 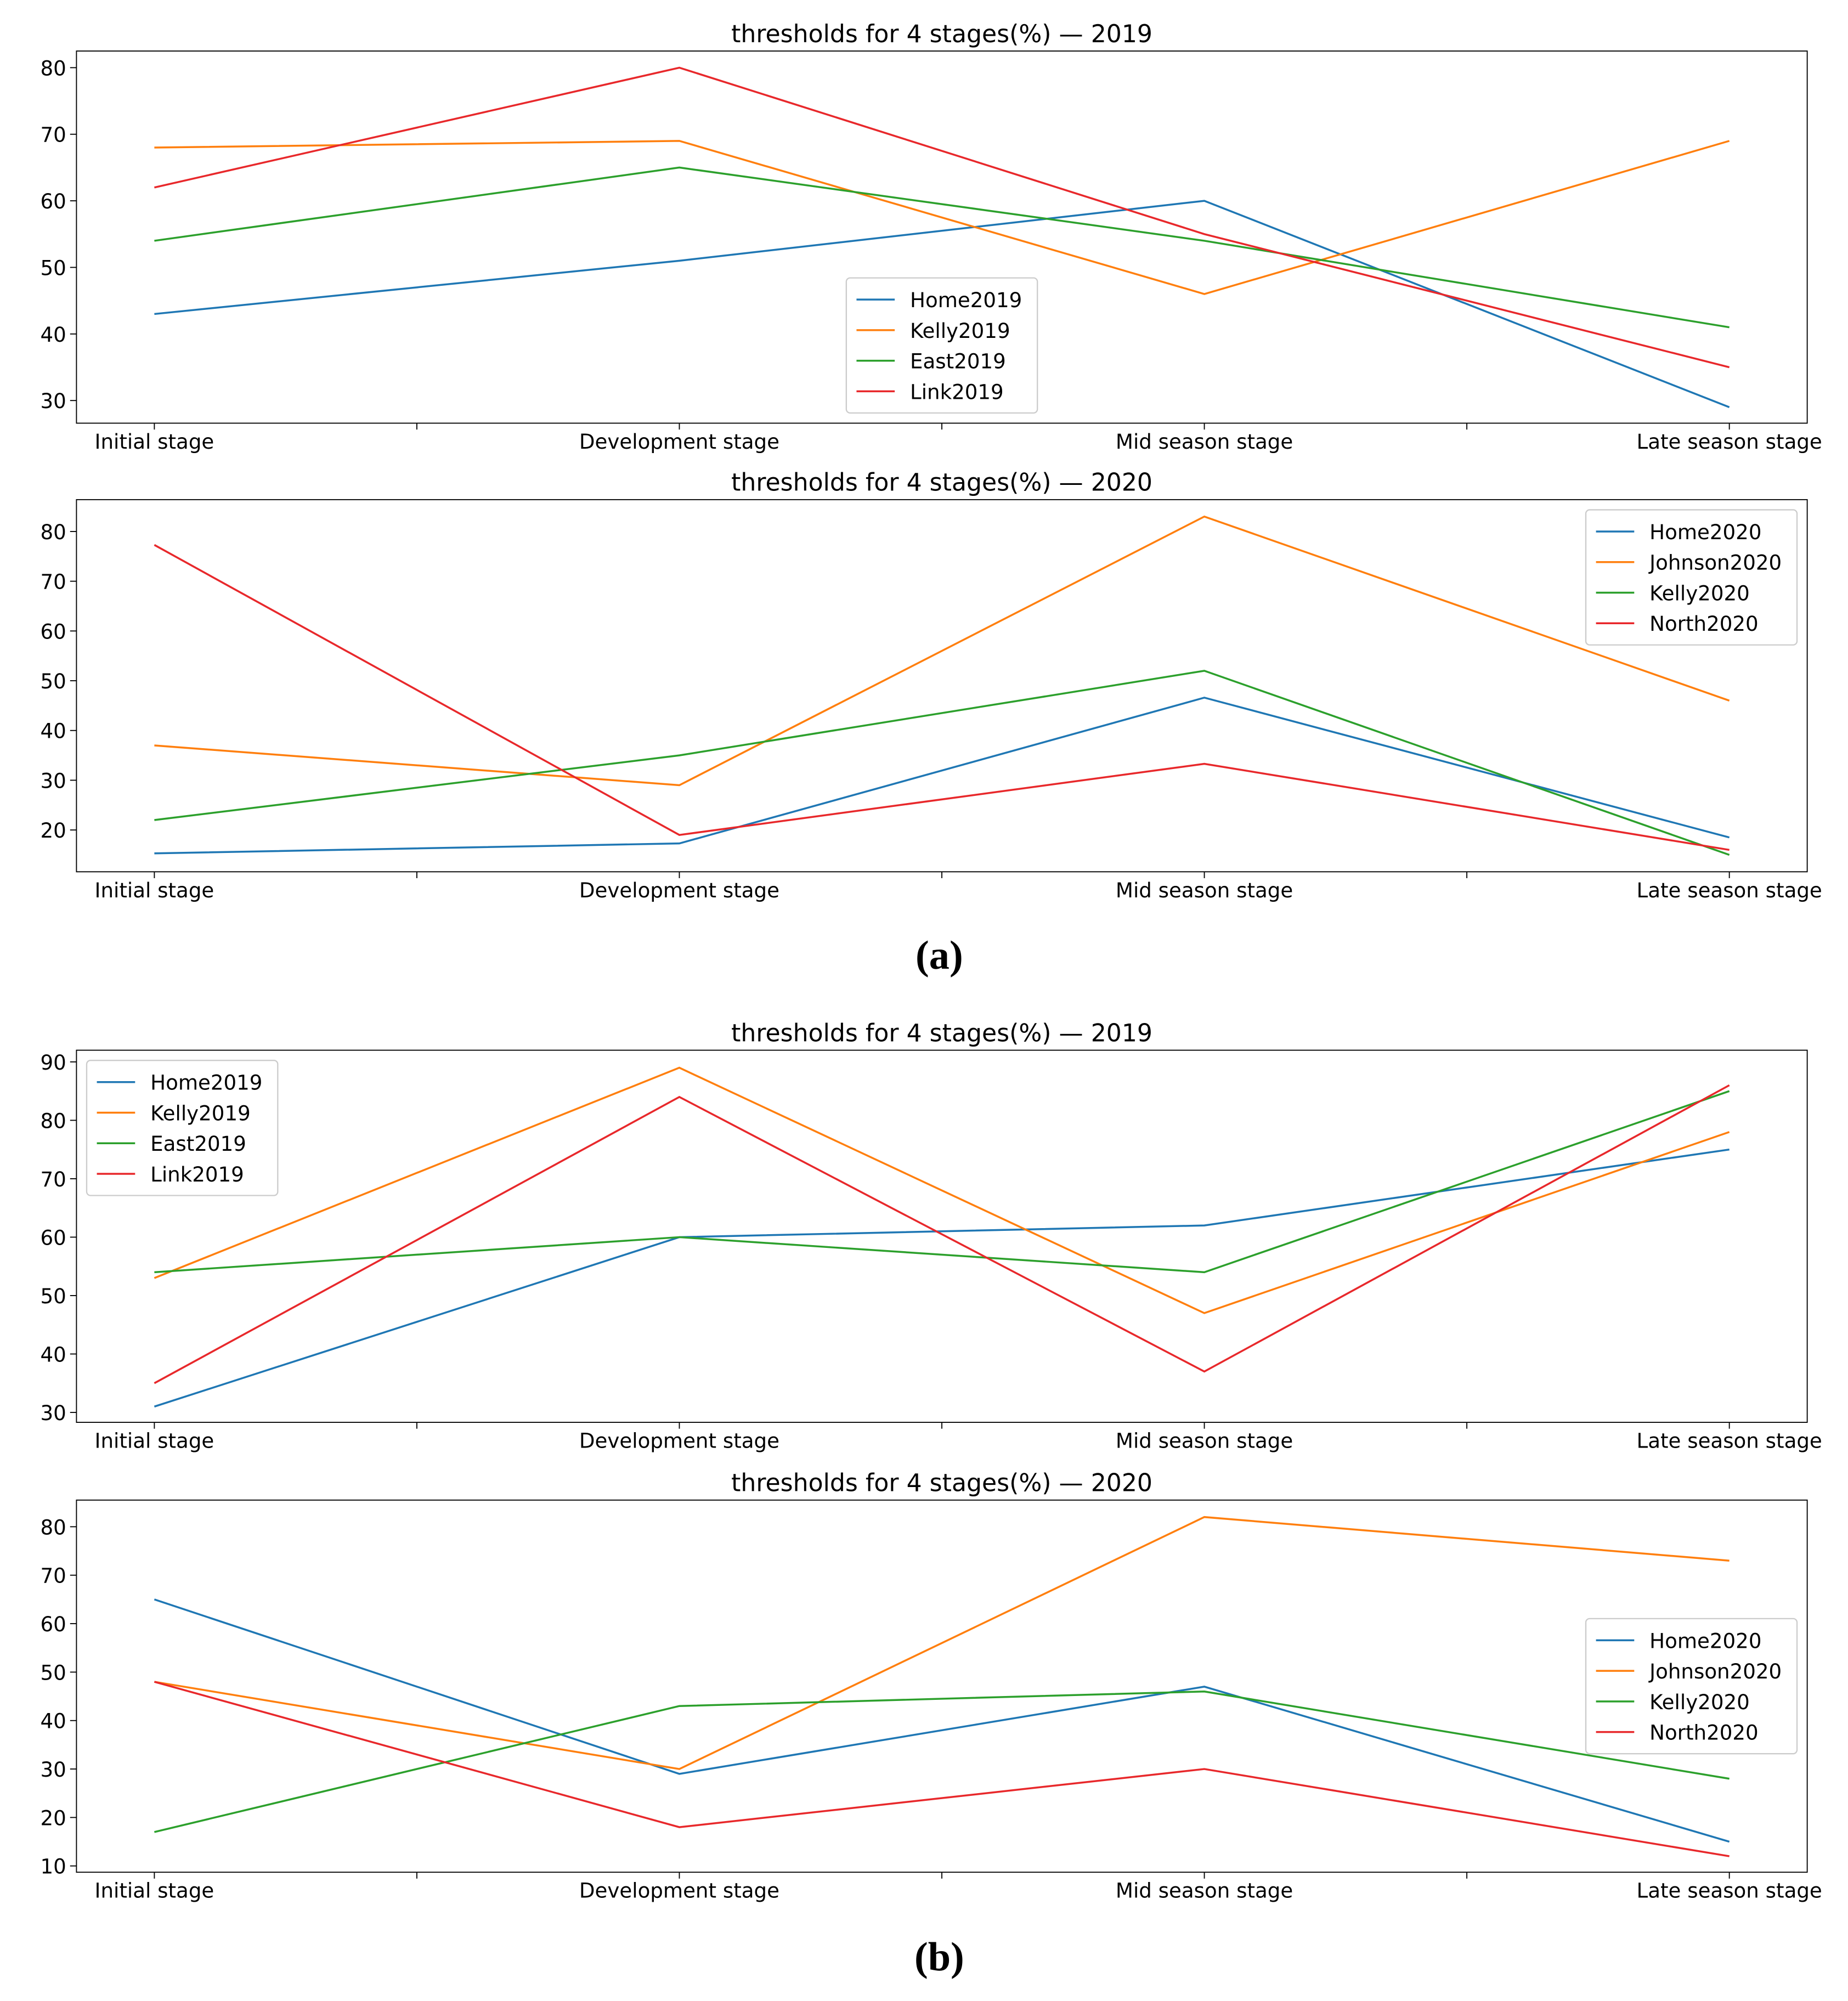 I want to click on caption: (a), so click(x=939, y=955).